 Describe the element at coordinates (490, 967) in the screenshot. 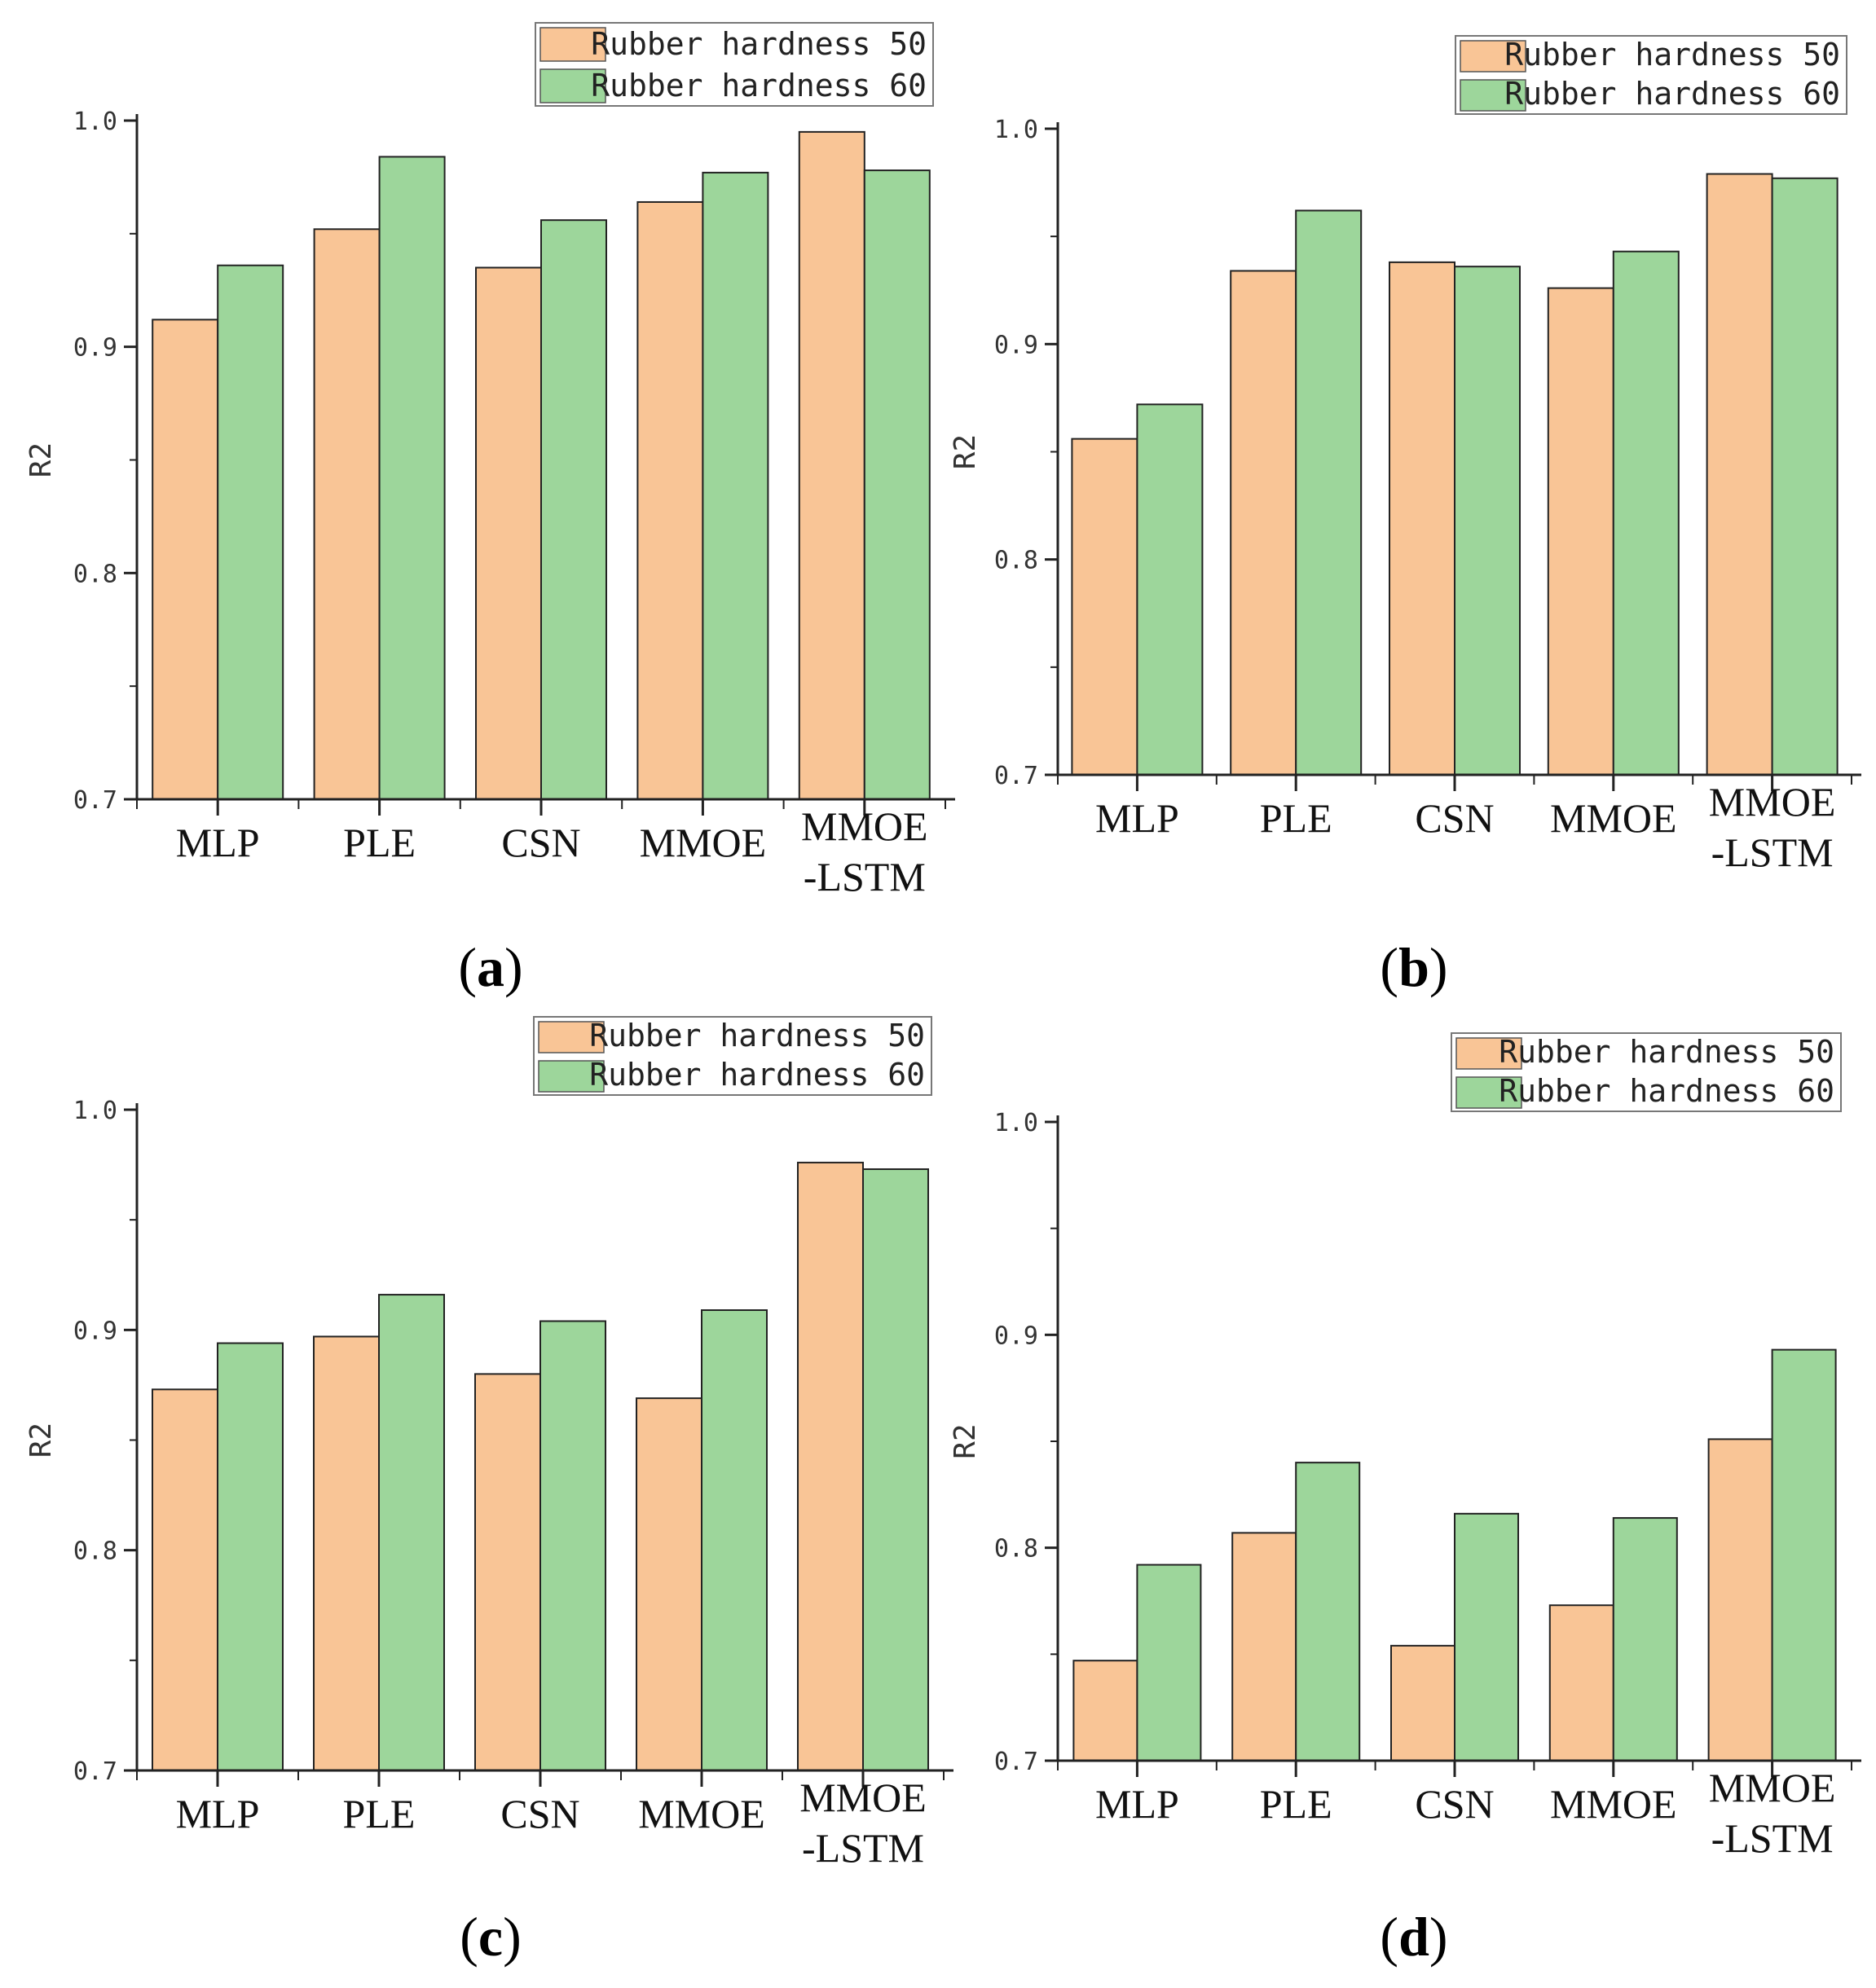

I see `panel-label: (a)` at that location.